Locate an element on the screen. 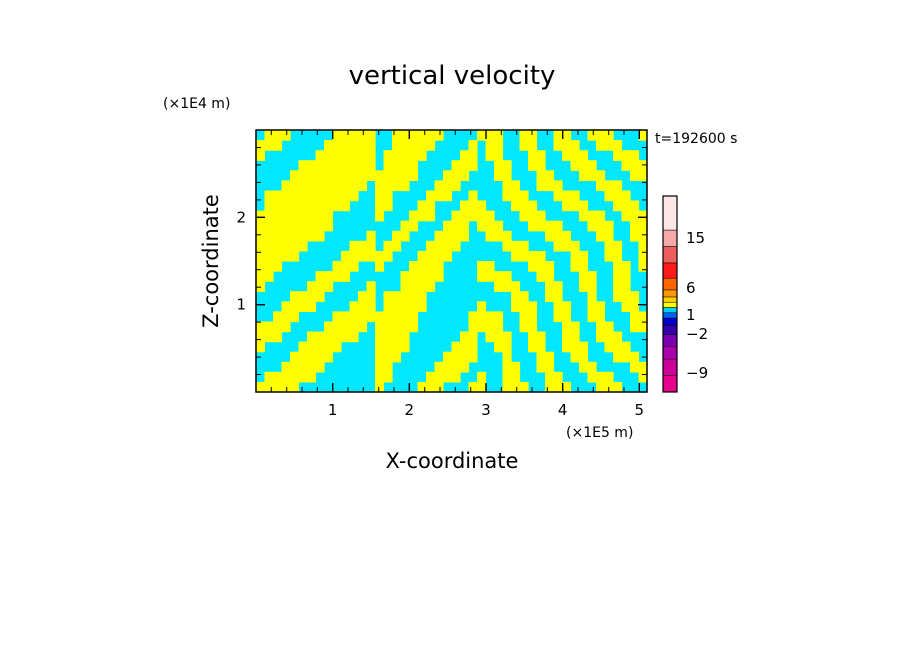  colorbar-label: −2 is located at coordinates (697, 334).